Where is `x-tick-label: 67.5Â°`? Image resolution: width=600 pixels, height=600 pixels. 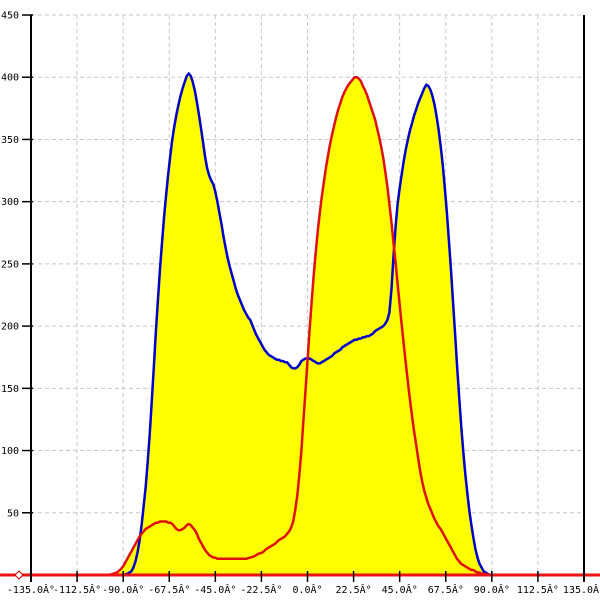
x-tick-label: 67.5Â° is located at coordinates (446, 589).